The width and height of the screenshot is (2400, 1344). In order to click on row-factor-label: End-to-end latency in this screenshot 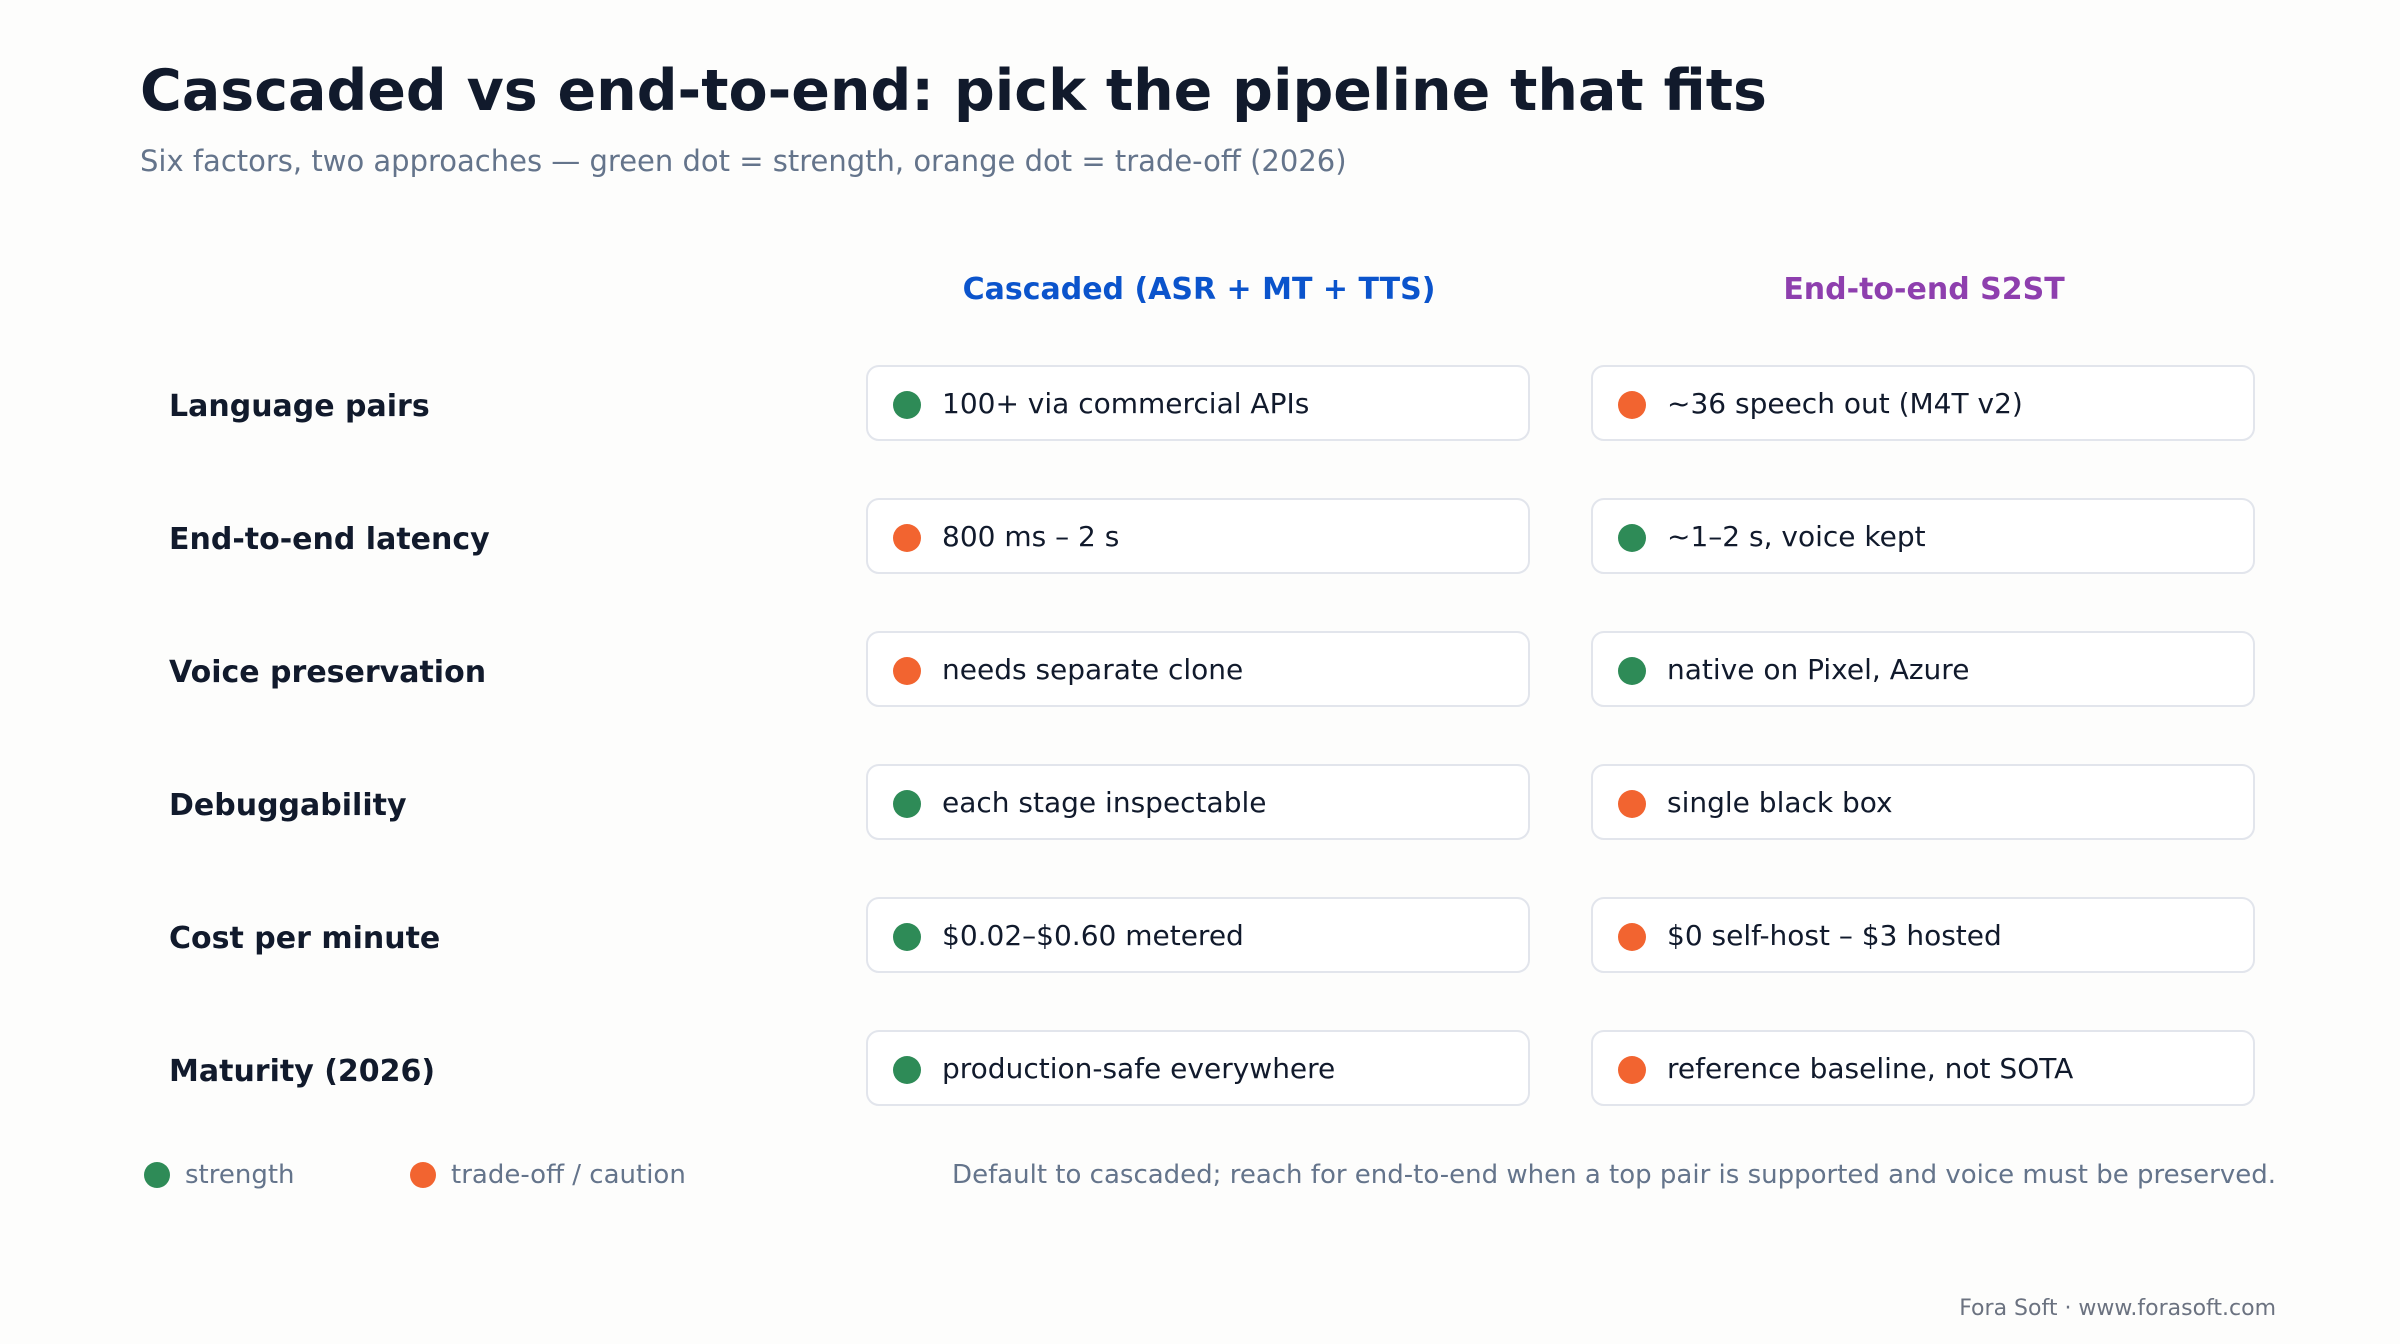, I will do `click(329, 539)`.